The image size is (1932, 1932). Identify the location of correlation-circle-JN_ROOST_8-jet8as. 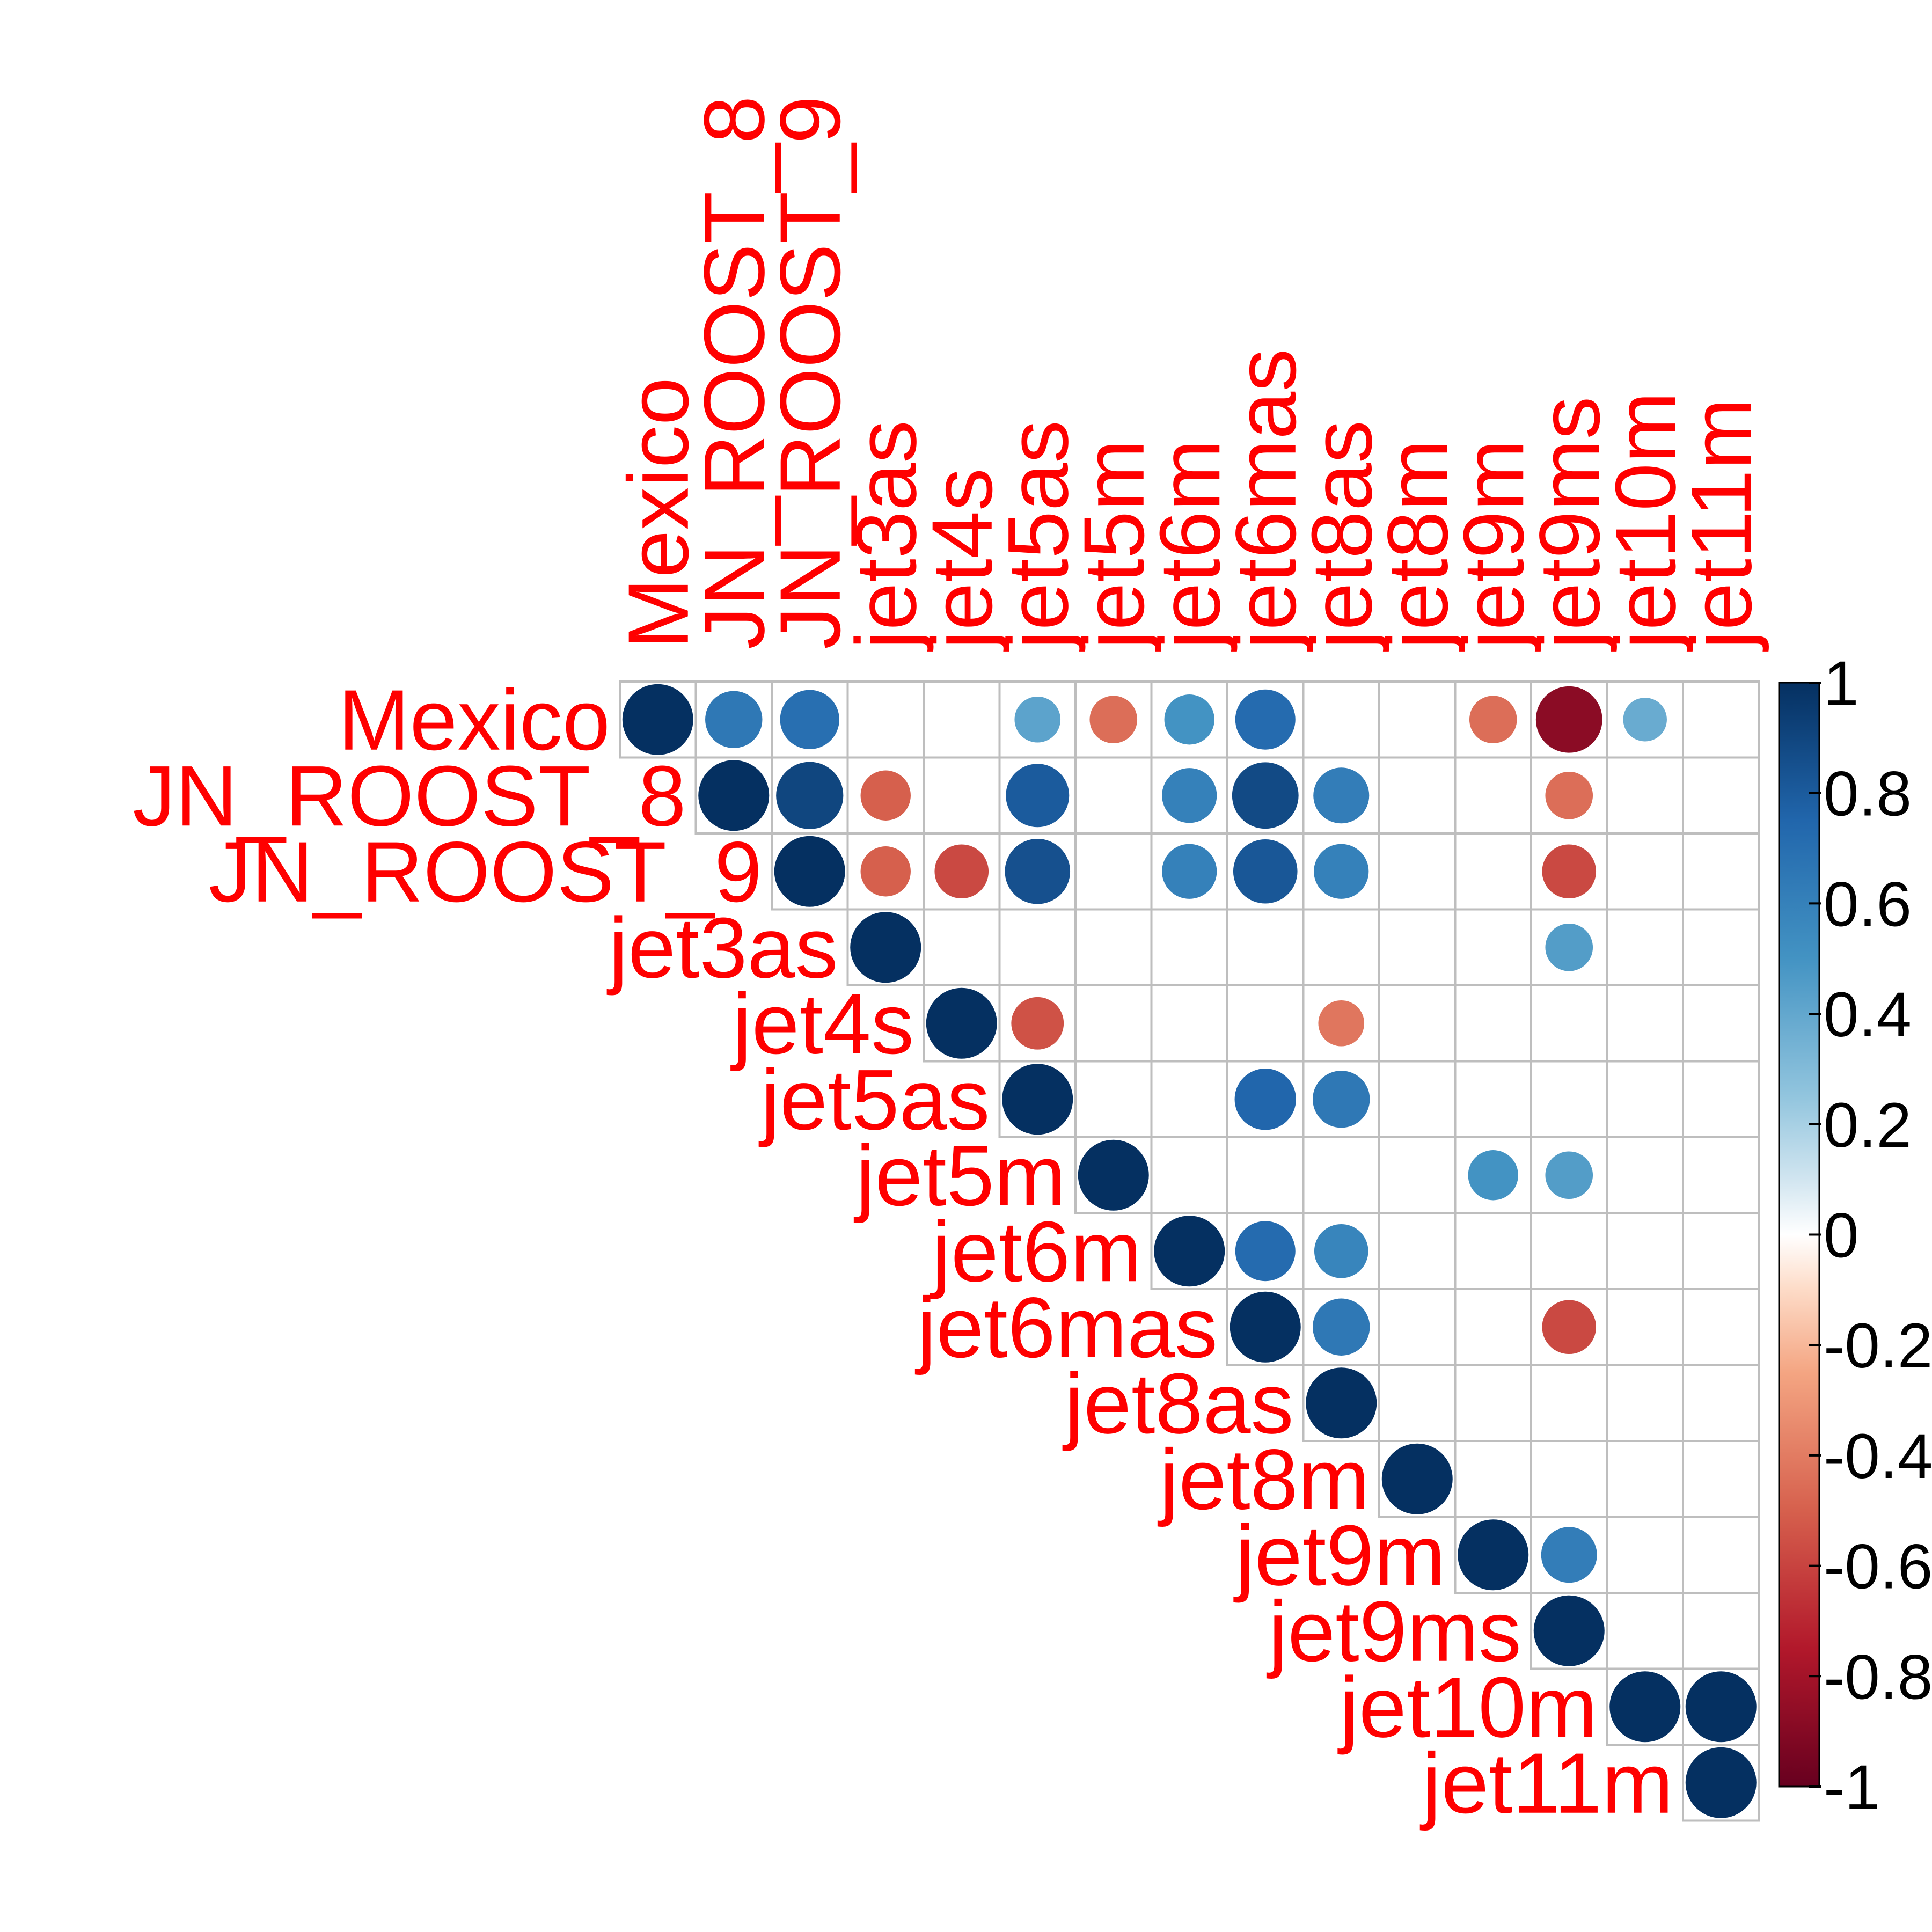
(1341, 795).